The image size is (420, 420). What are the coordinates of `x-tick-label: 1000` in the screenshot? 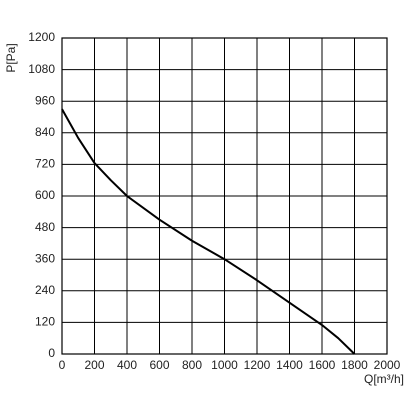 It's located at (224, 365).